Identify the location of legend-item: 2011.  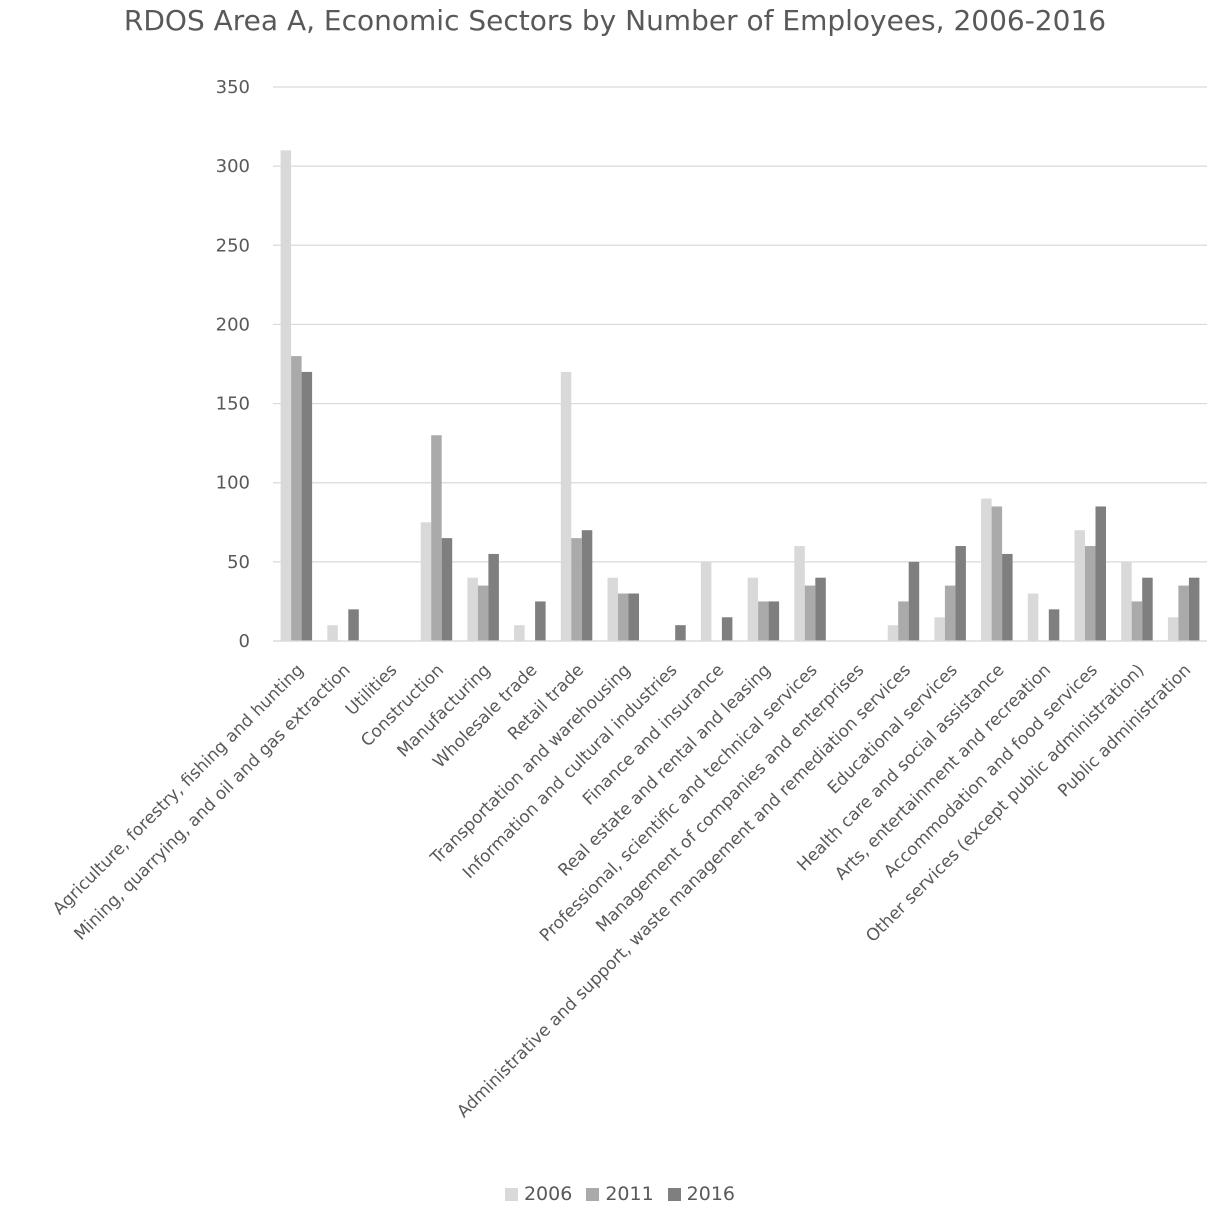
(620, 1194).